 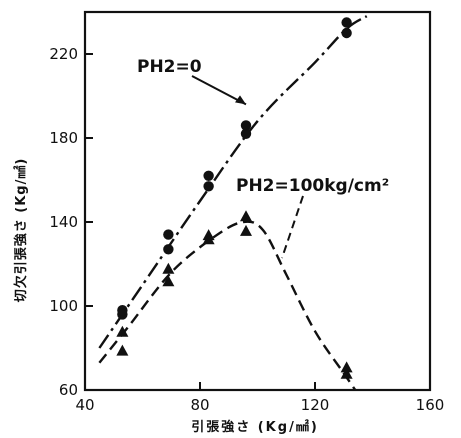 What do you see at coordinates (63, 222) in the screenshot?
I see `y-tick-label: 140` at bounding box center [63, 222].